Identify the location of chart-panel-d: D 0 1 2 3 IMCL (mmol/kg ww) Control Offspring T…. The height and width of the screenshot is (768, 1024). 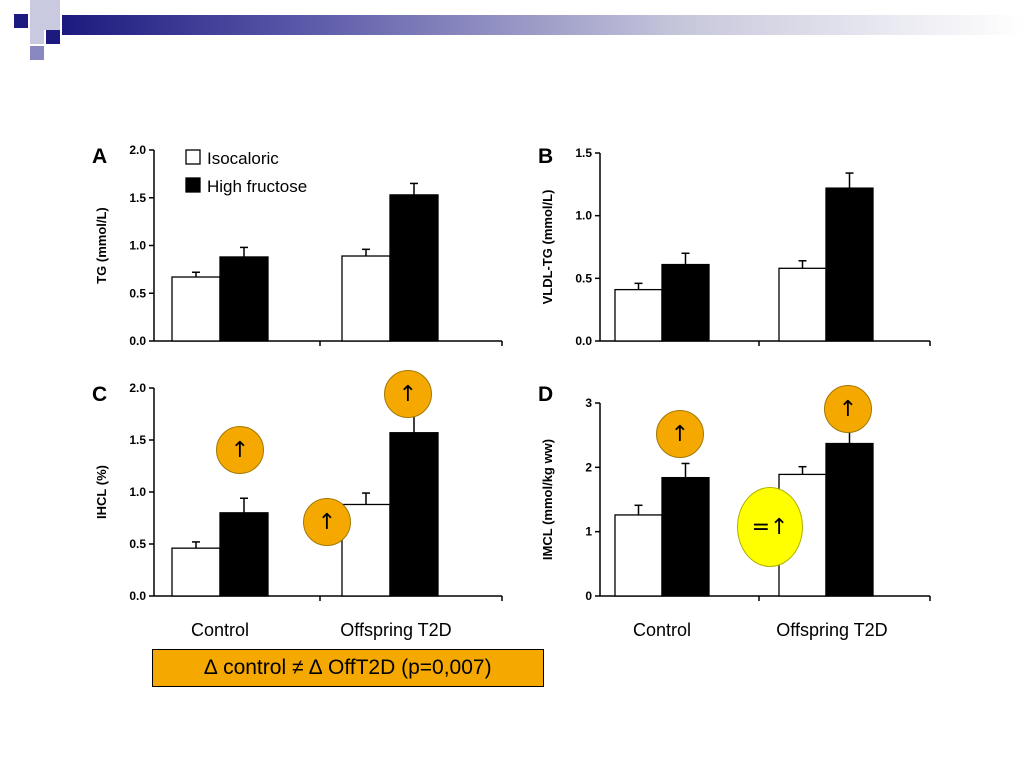
(734, 511).